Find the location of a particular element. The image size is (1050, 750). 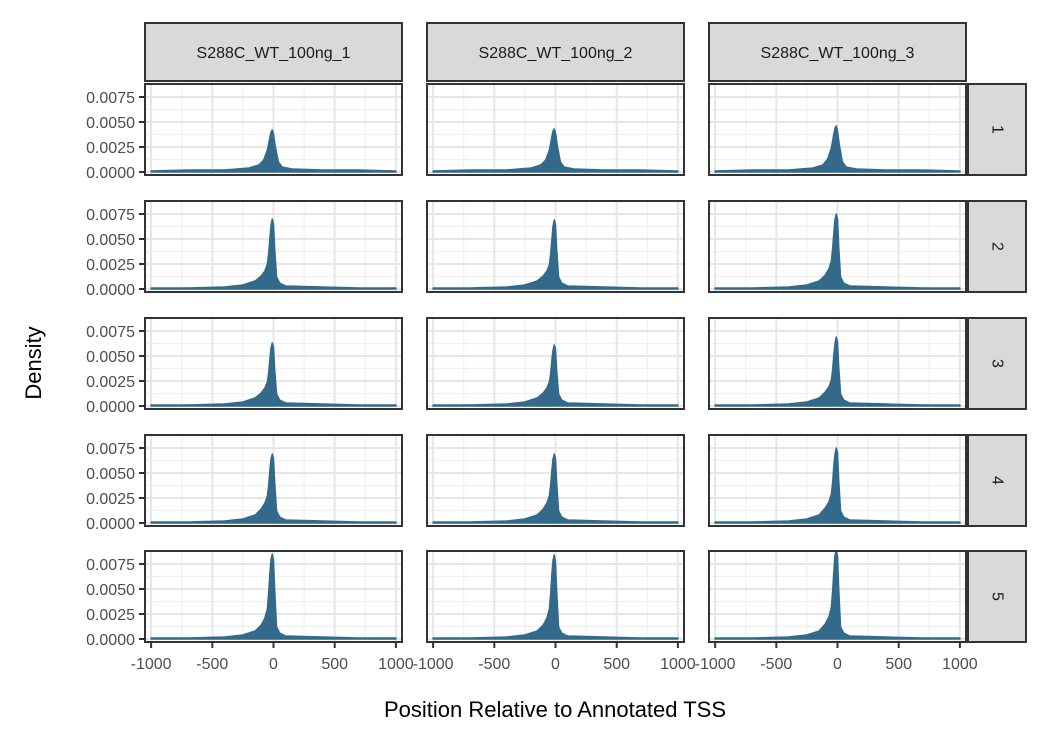

column-strip: S288C_WT_100ng_1 is located at coordinates (273, 52).